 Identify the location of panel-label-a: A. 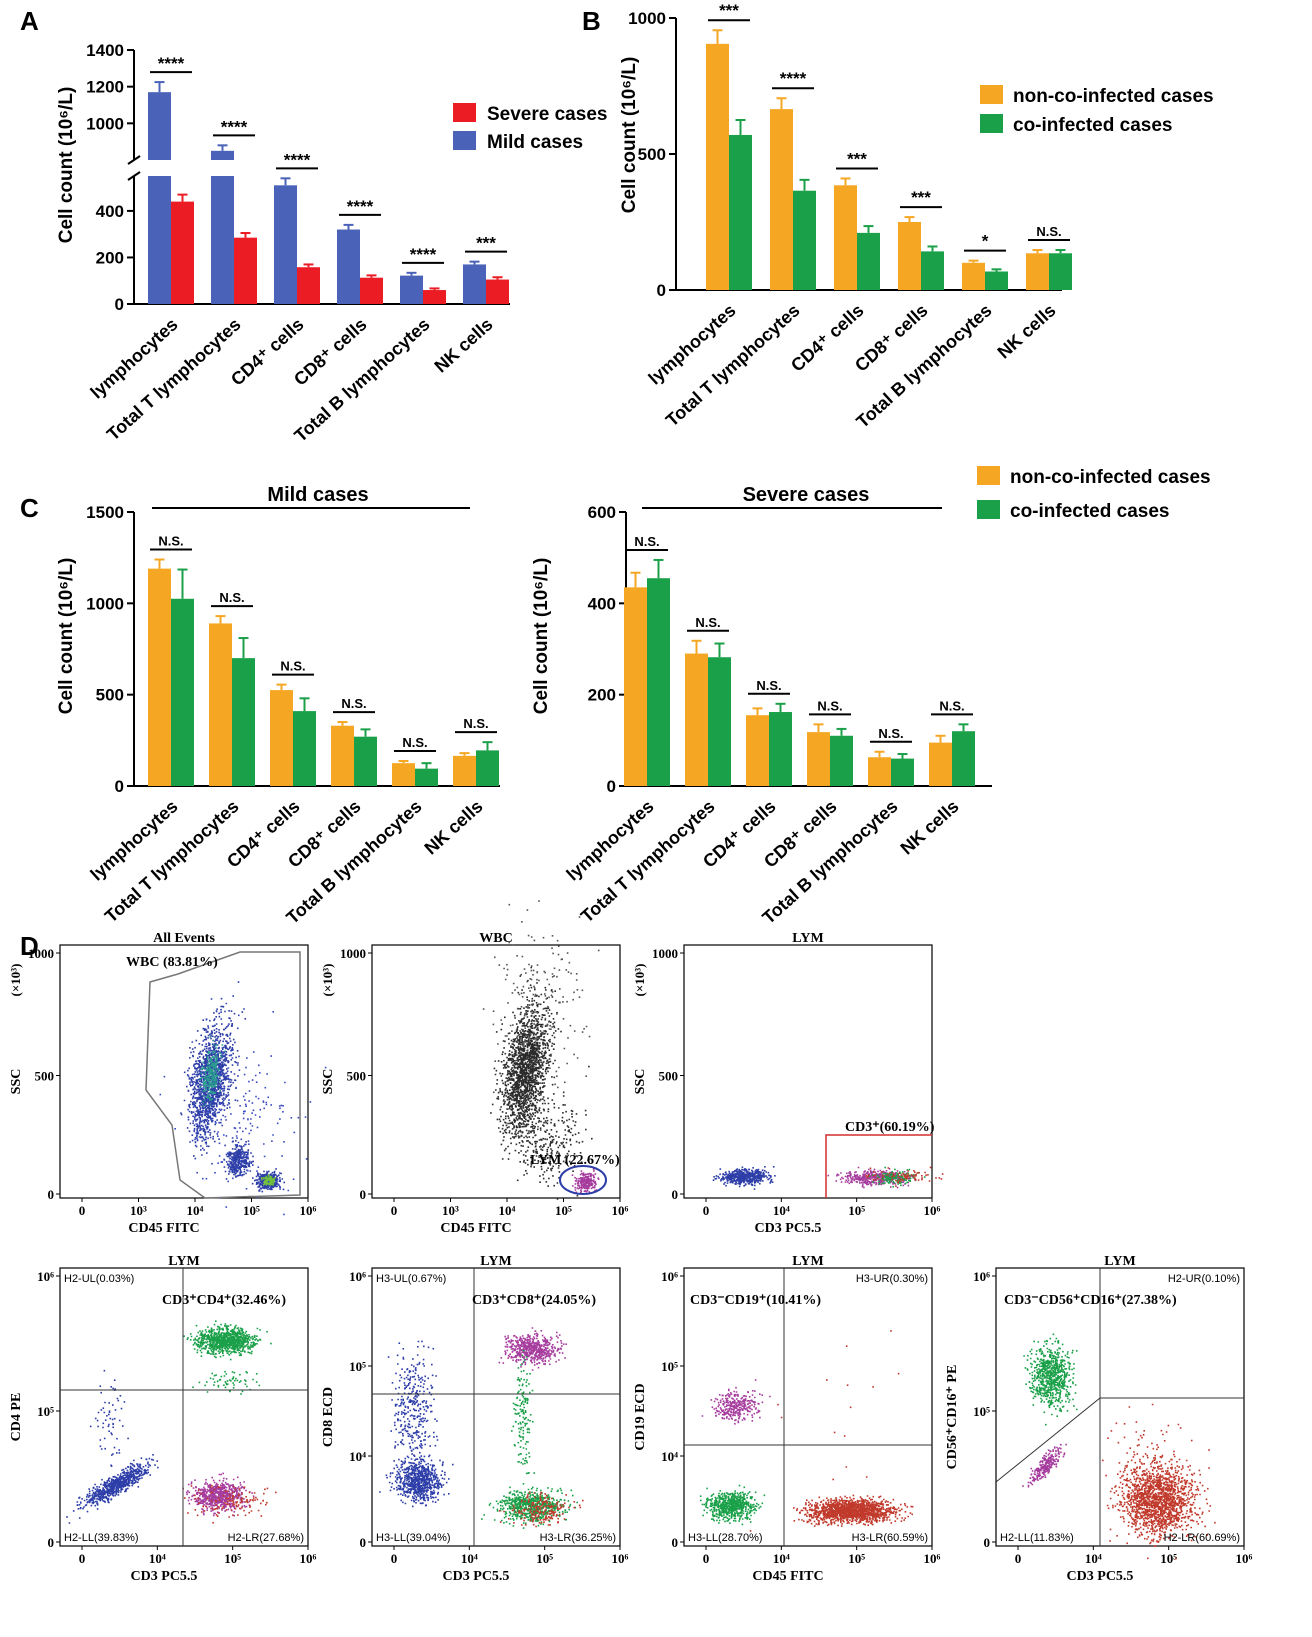
(29, 21).